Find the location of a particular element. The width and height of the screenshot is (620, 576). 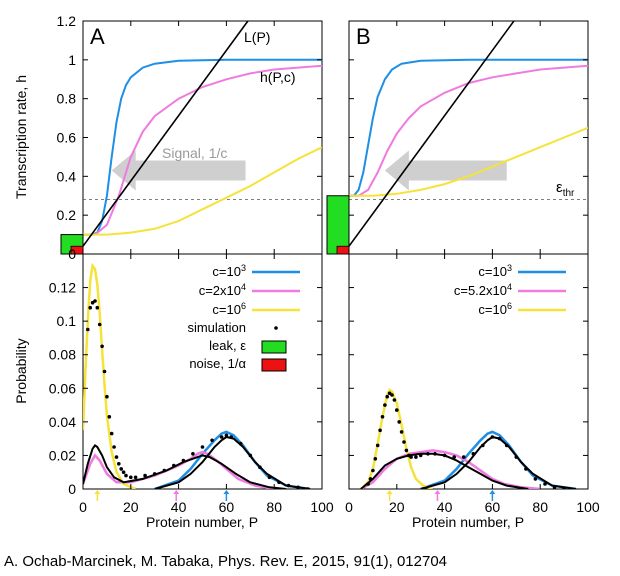

pdf-blue is located at coordinates (498, 459).